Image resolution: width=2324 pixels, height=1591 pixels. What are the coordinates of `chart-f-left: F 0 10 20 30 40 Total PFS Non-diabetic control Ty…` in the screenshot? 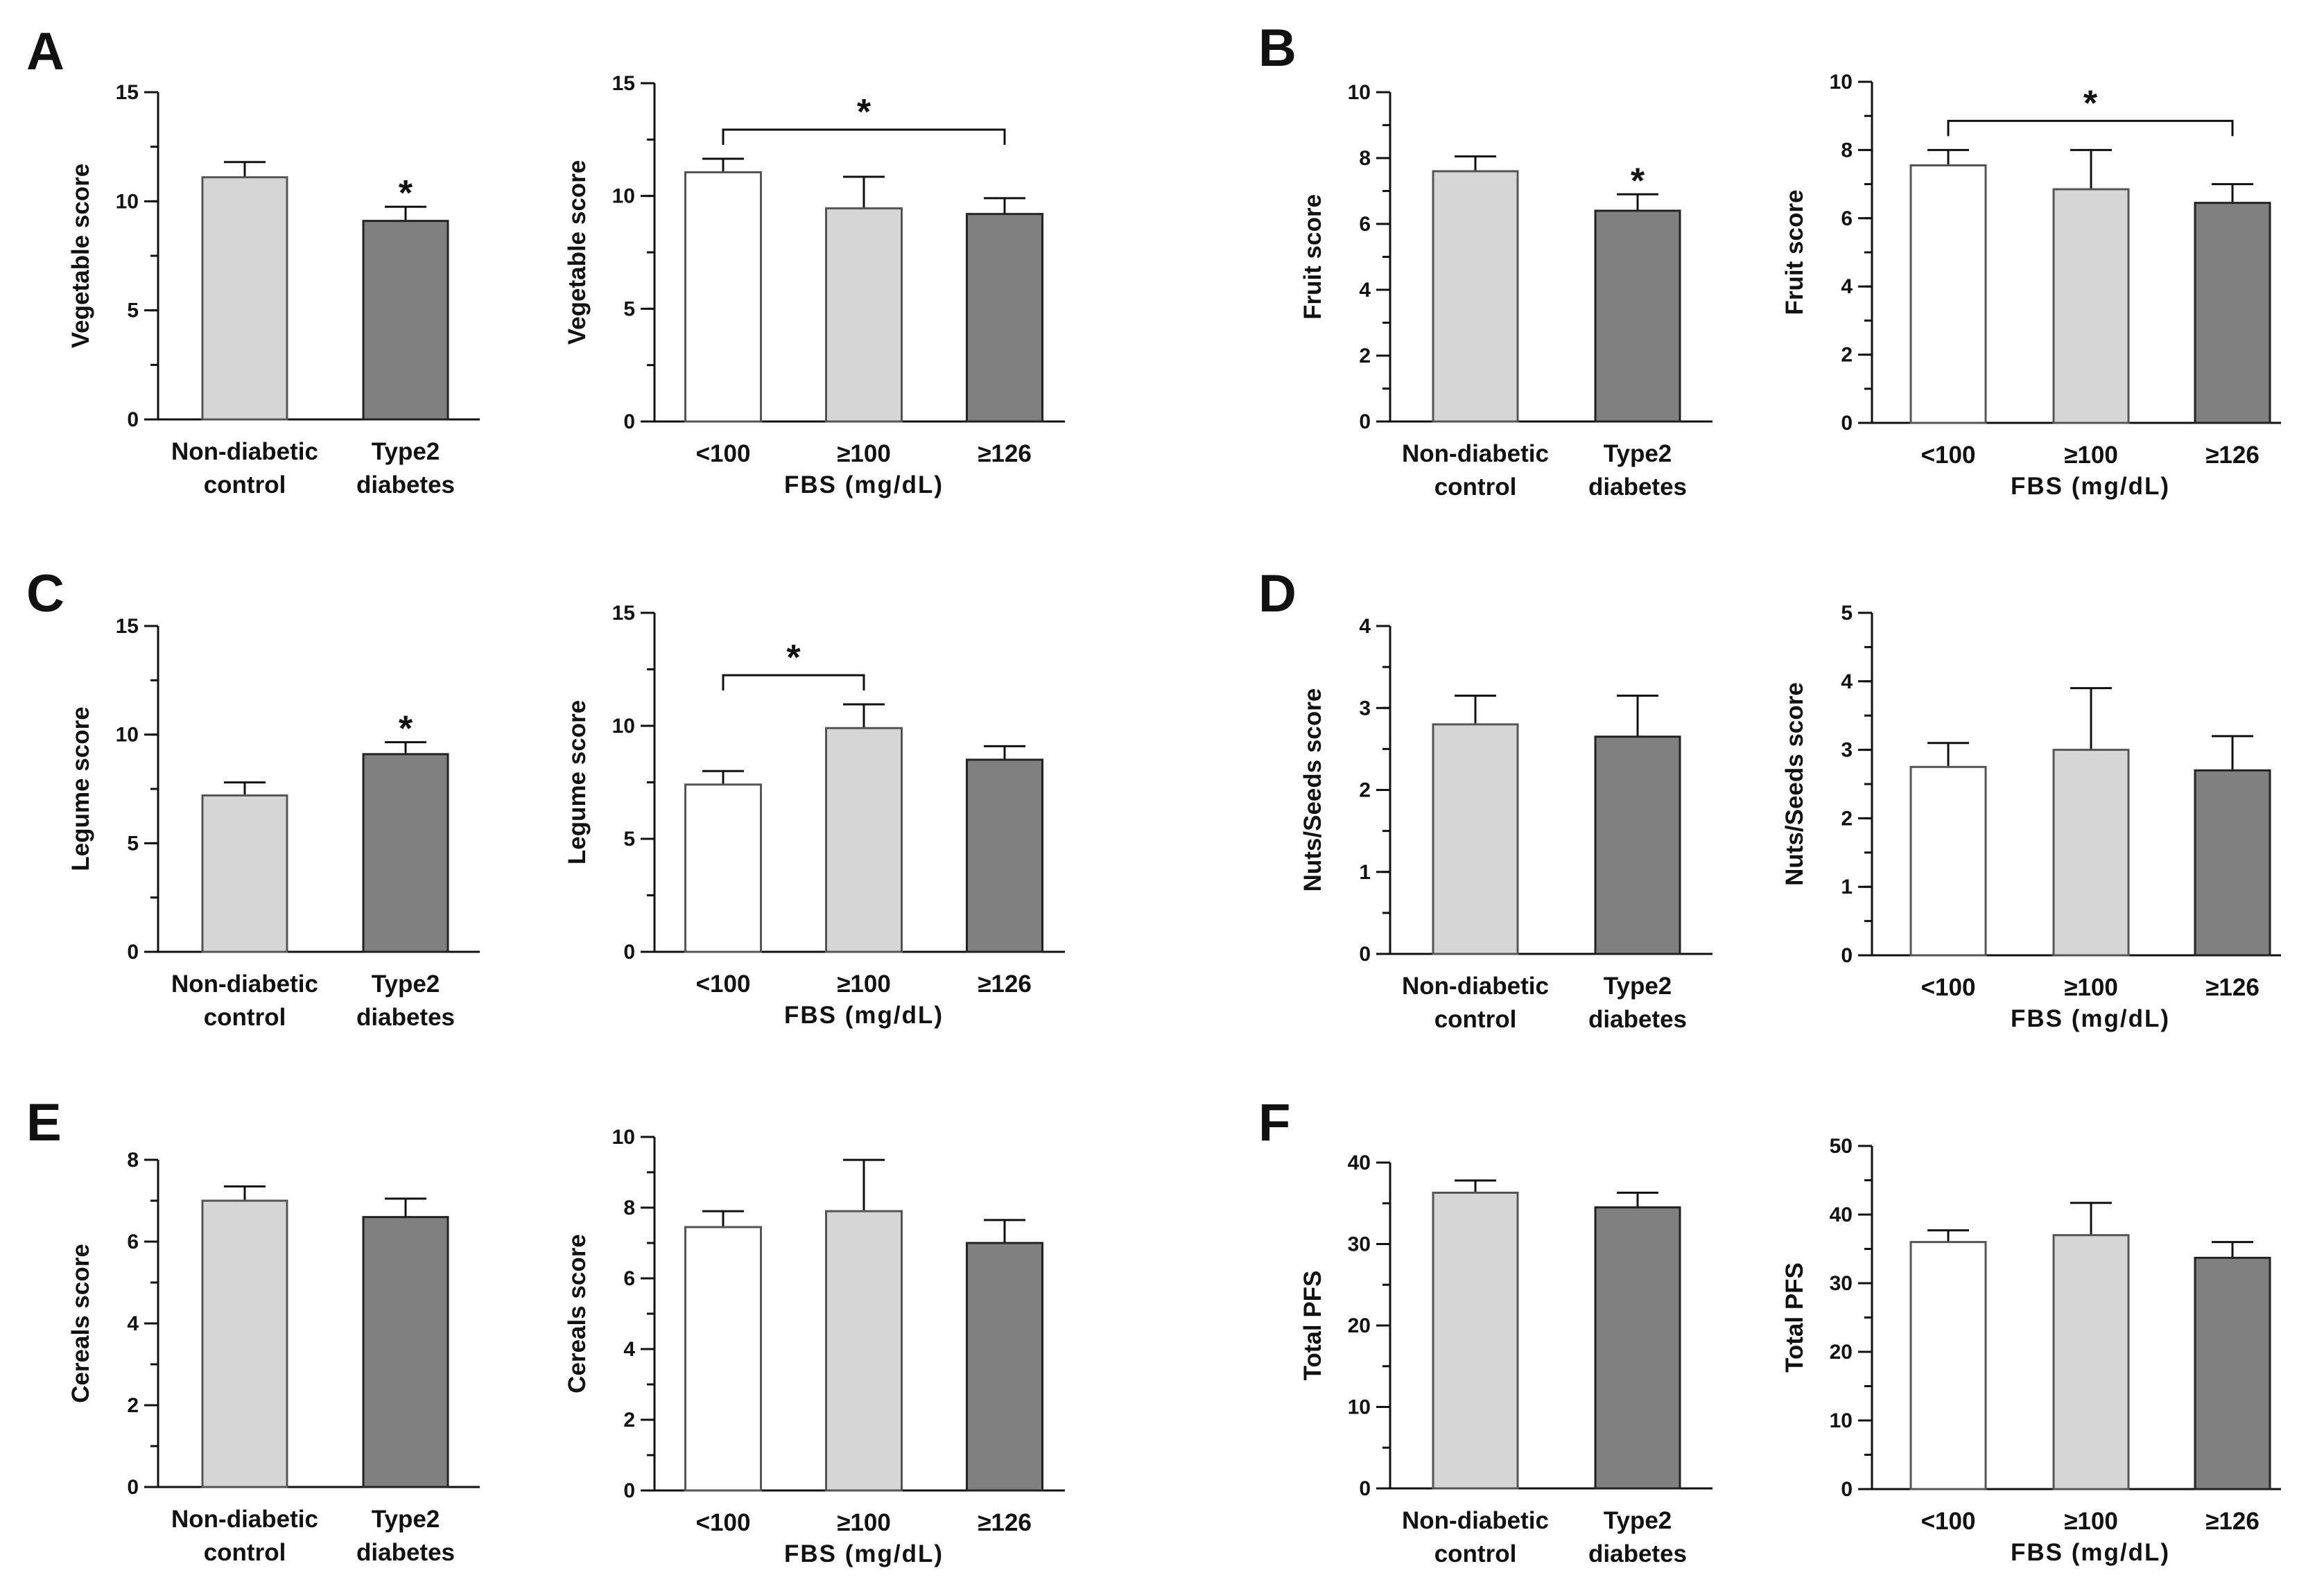 It's located at (1485, 1330).